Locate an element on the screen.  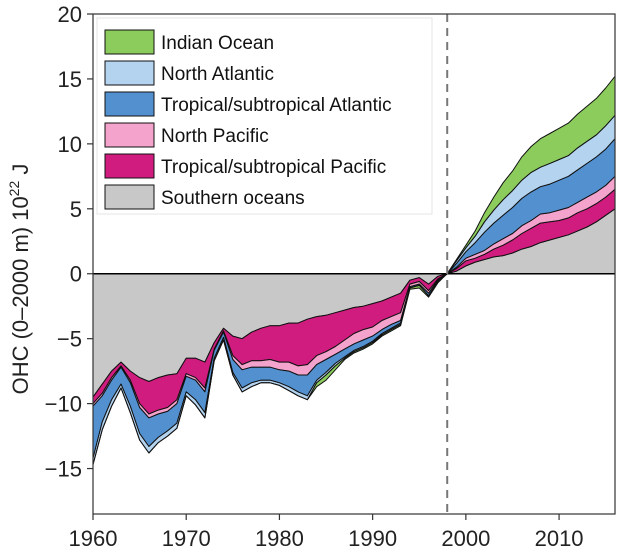
legend-swatch-north-pacific is located at coordinates (129, 135).